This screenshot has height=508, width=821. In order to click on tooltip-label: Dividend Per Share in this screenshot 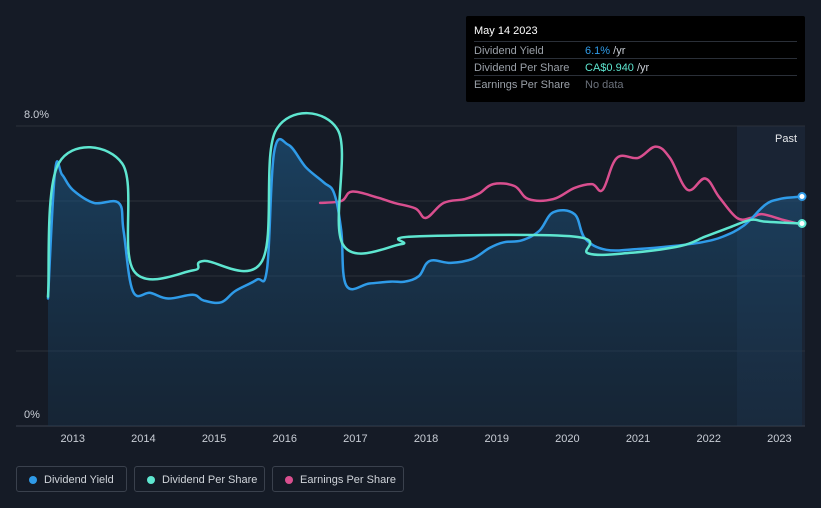, I will do `click(522, 68)`.